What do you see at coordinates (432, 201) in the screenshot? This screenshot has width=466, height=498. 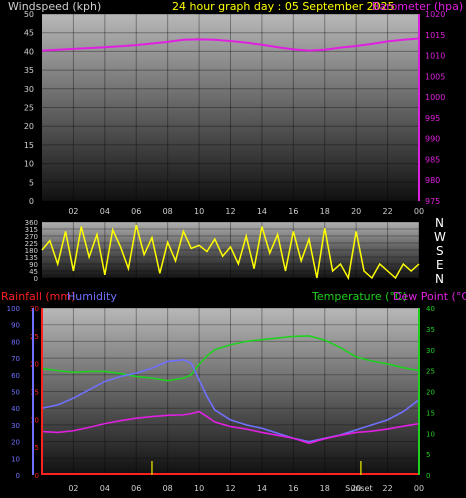 I see `tick-label: 975` at bounding box center [432, 201].